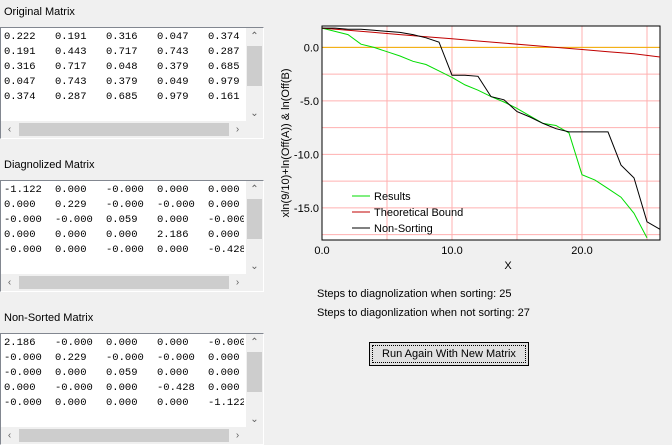 The width and height of the screenshot is (672, 445). Describe the element at coordinates (491, 42) in the screenshot. I see `series-line-theoretical-bound` at that location.